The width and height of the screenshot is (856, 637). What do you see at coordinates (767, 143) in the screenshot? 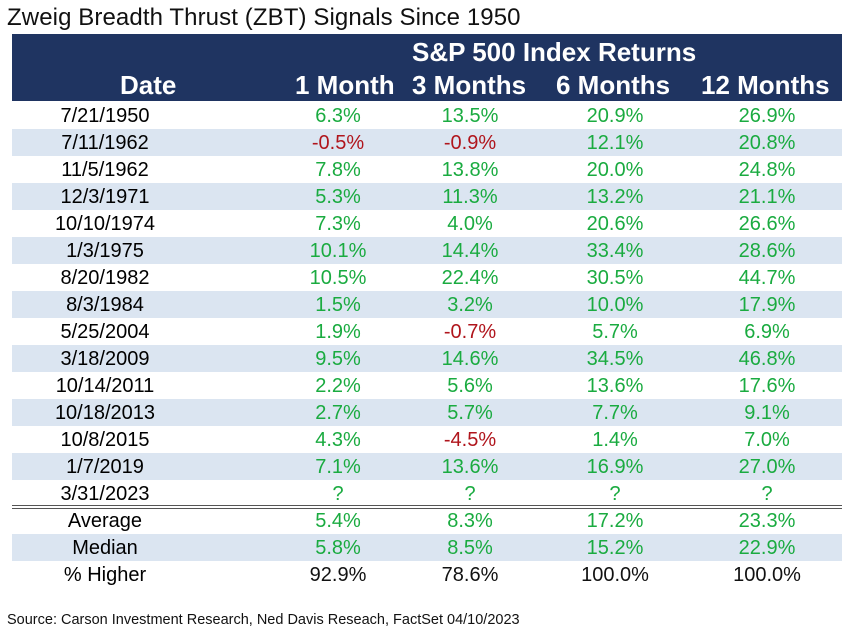
I see `row-return-cell: 20.8%` at bounding box center [767, 143].